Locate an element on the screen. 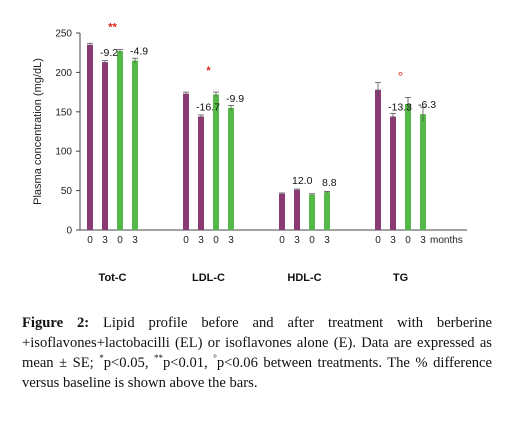 This screenshot has height=428, width=506. x-unit-label: months is located at coordinates (446, 240).